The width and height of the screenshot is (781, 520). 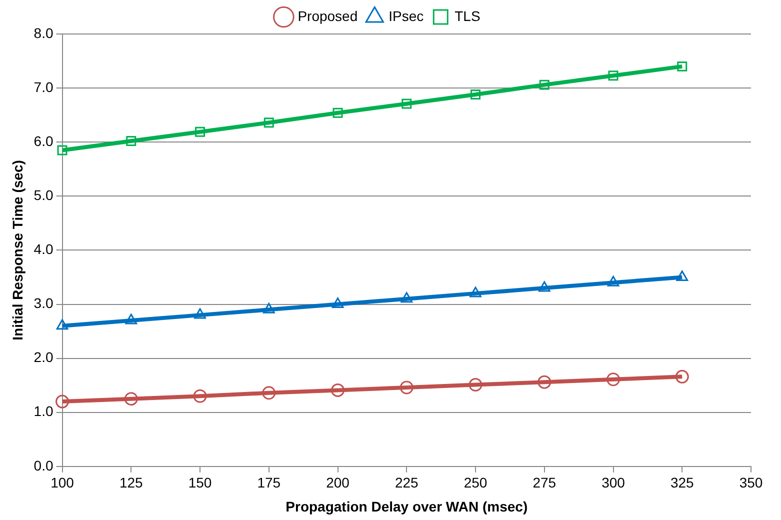 What do you see at coordinates (131, 482) in the screenshot?
I see `x-tick-label: 125` at bounding box center [131, 482].